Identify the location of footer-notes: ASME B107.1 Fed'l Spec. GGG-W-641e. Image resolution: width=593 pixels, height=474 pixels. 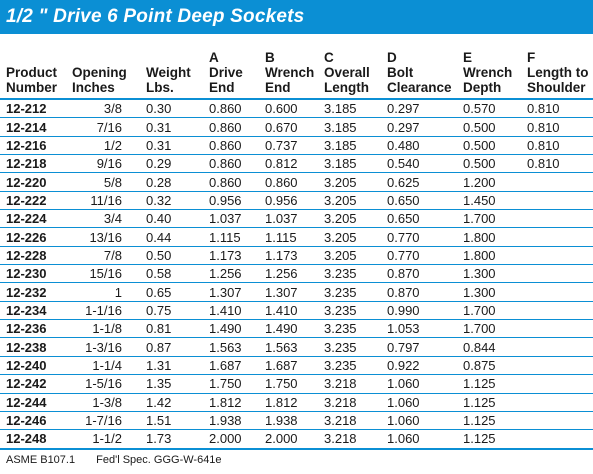
(123, 460).